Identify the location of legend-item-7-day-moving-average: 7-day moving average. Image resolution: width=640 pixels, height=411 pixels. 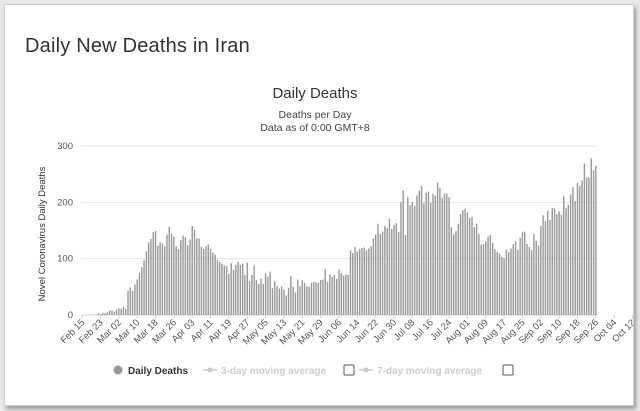
(429, 371).